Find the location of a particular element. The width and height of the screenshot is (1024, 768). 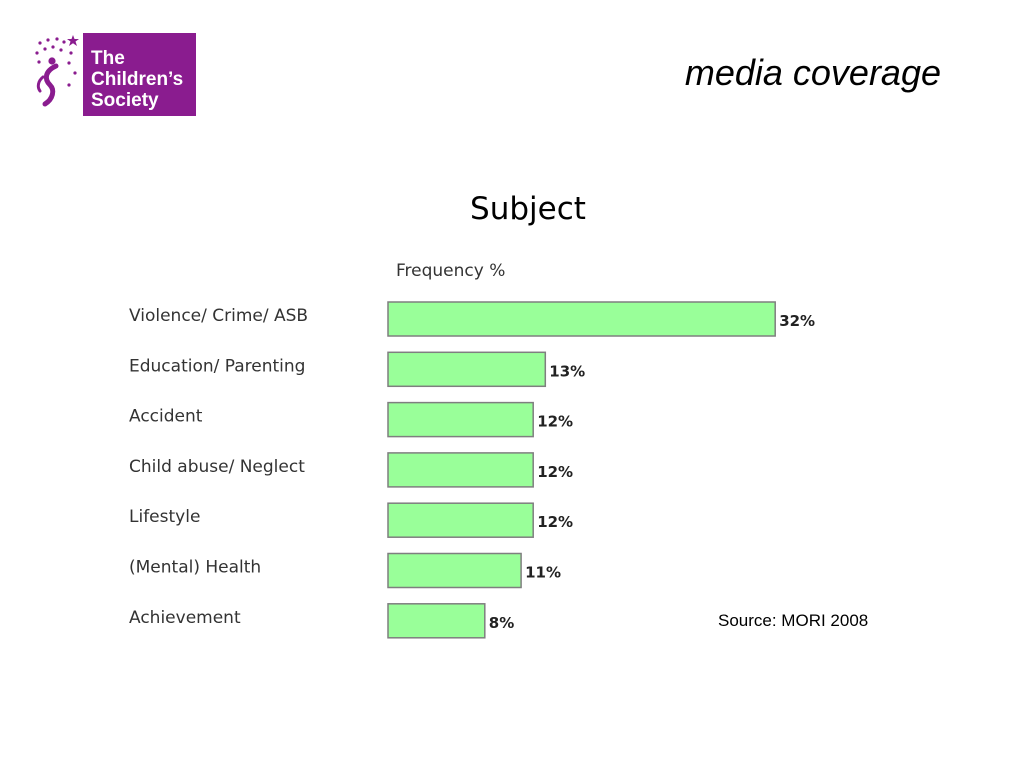

value-label: 8% is located at coordinates (501, 623).